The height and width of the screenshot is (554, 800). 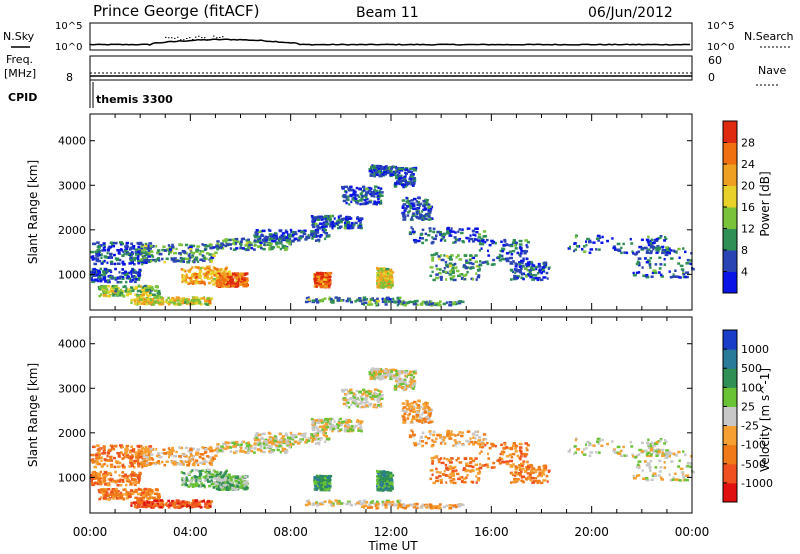 What do you see at coordinates (394, 167) in the screenshot?
I see `power-cell-1909` at bounding box center [394, 167].